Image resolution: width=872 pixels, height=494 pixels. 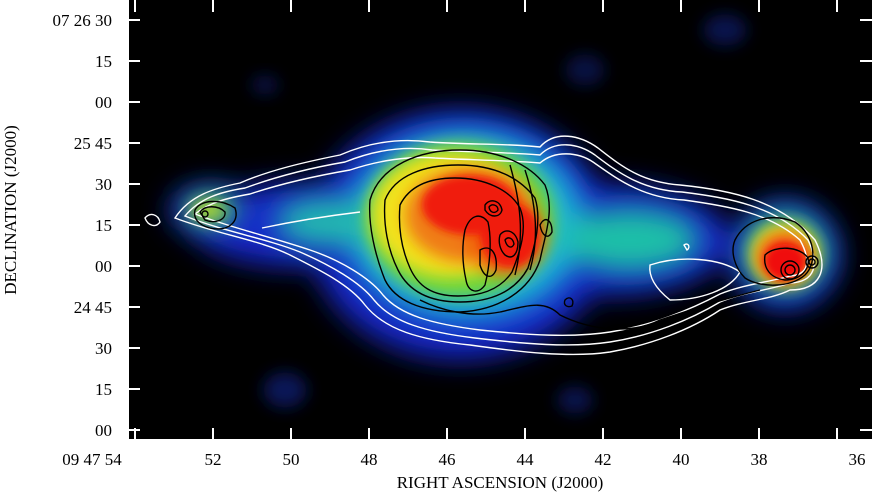 I want to click on x-tick-label: 46, so click(x=447, y=459).